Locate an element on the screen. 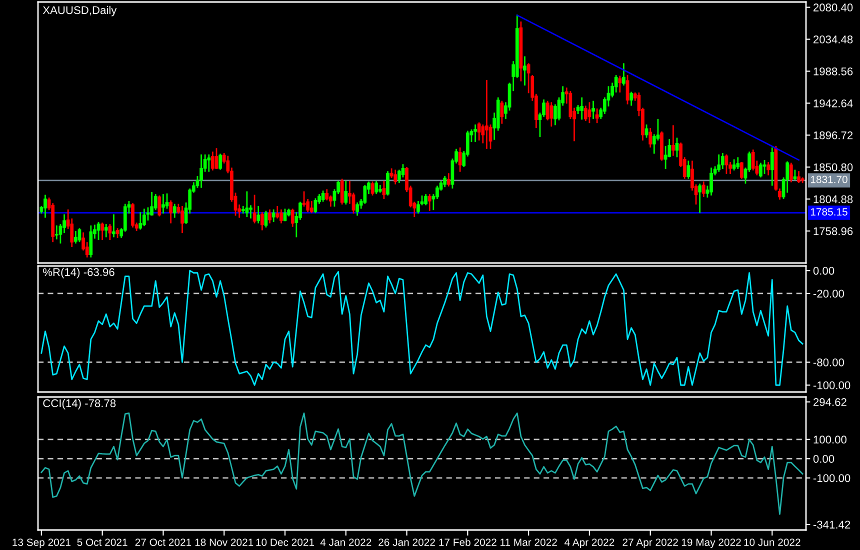 This screenshot has height=550, width=860. x-tick-label: 10 Jun 2022 is located at coordinates (772, 542).